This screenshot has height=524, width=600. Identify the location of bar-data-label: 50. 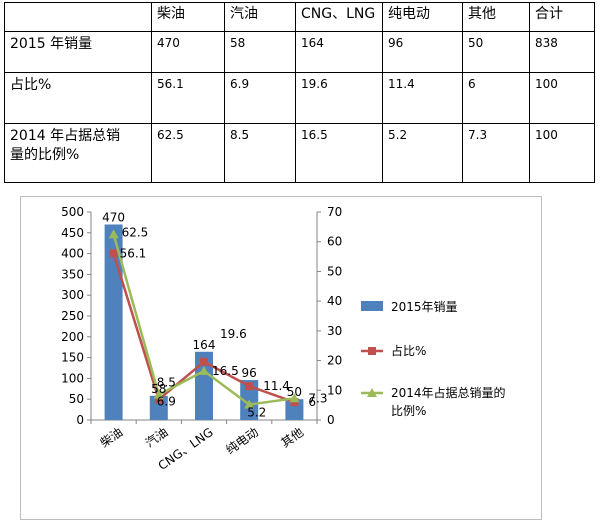
(294, 392).